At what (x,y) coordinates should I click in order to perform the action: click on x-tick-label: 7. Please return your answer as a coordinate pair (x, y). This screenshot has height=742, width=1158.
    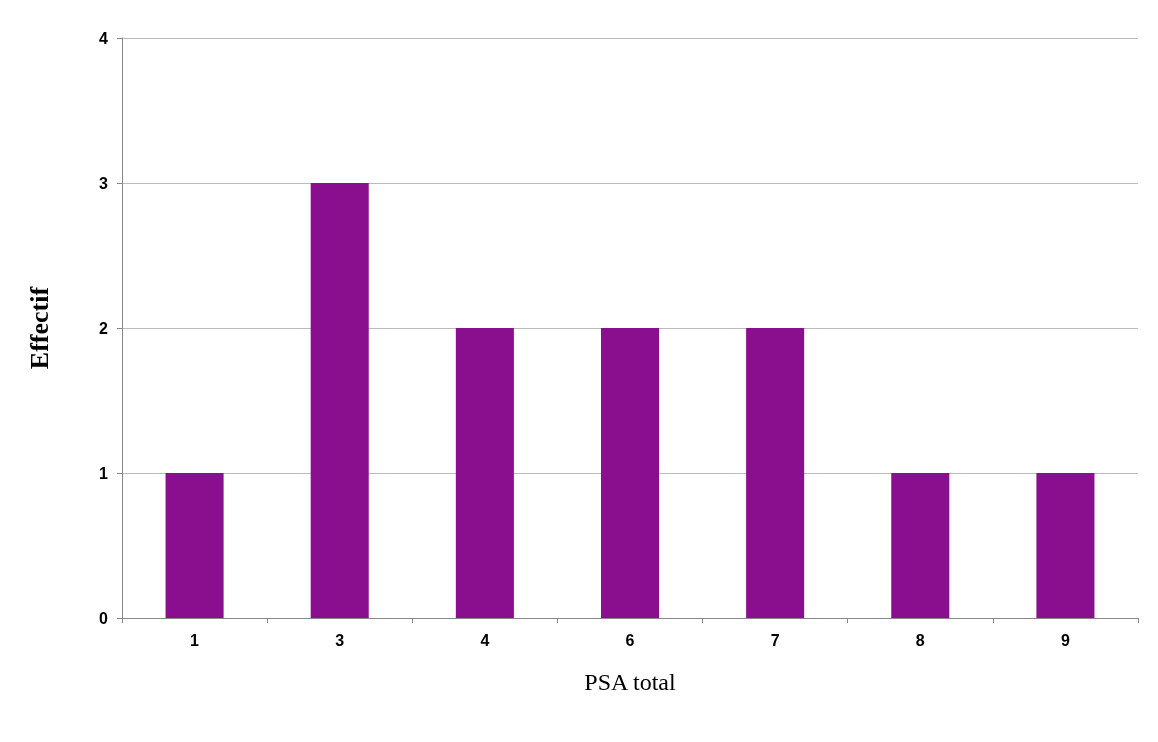
    Looking at the image, I should click on (775, 640).